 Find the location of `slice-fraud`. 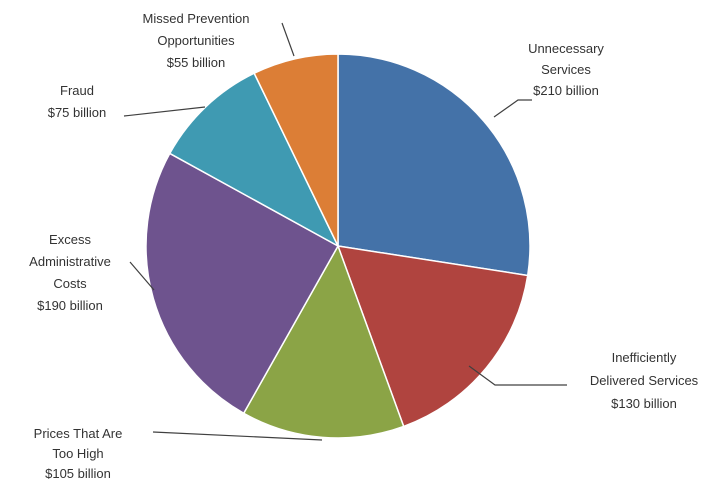

slice-fraud is located at coordinates (254, 160).